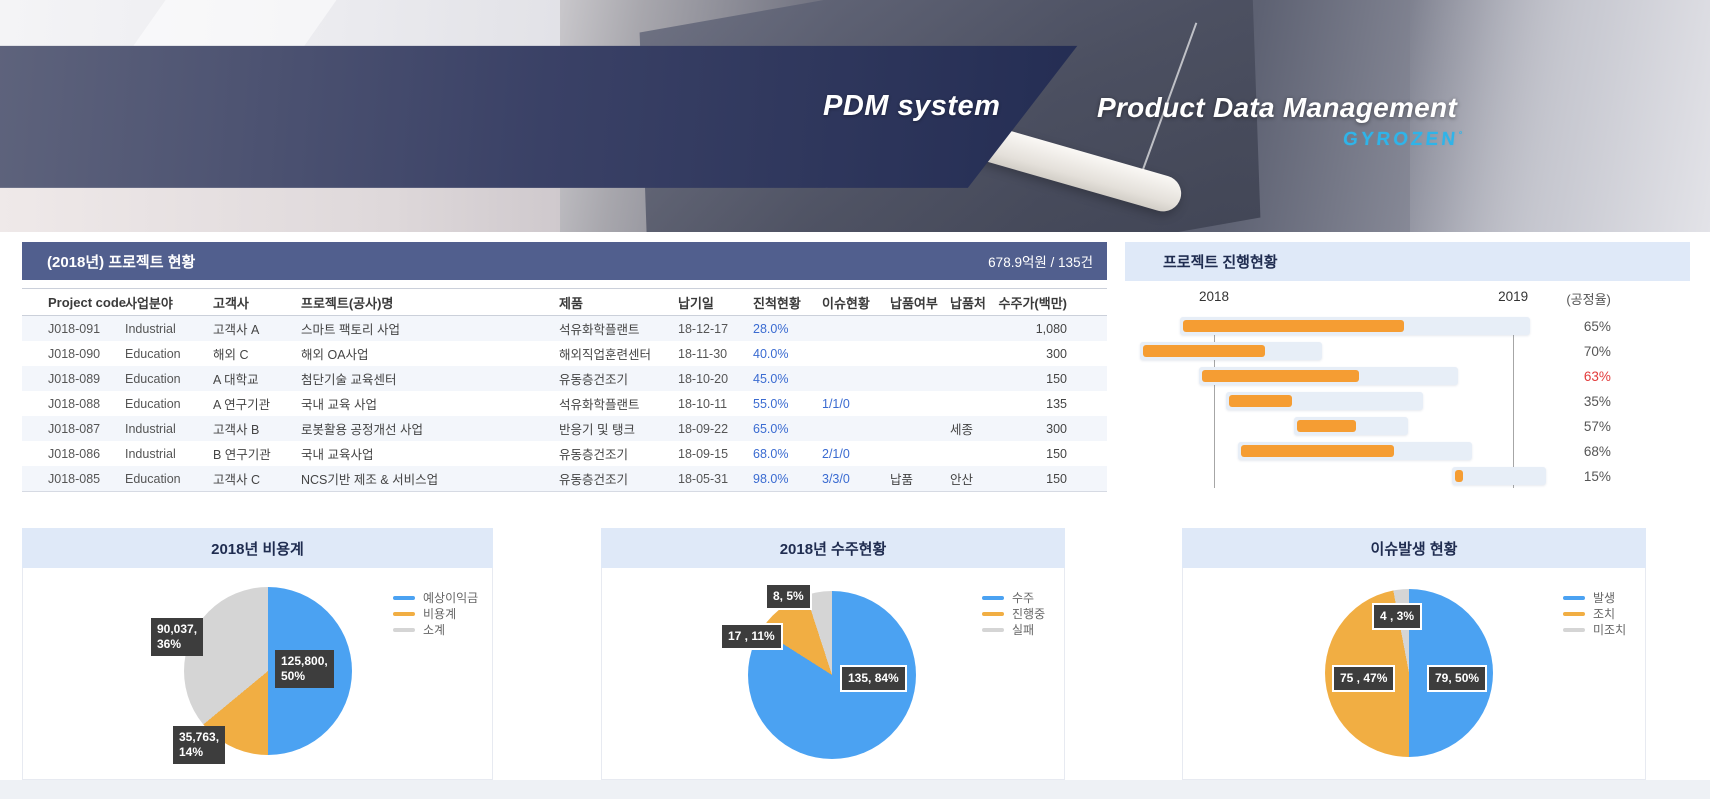 Image resolution: width=1710 pixels, height=799 pixels. What do you see at coordinates (74, 403) in the screenshot?
I see `table-cell: J018-088` at bounding box center [74, 403].